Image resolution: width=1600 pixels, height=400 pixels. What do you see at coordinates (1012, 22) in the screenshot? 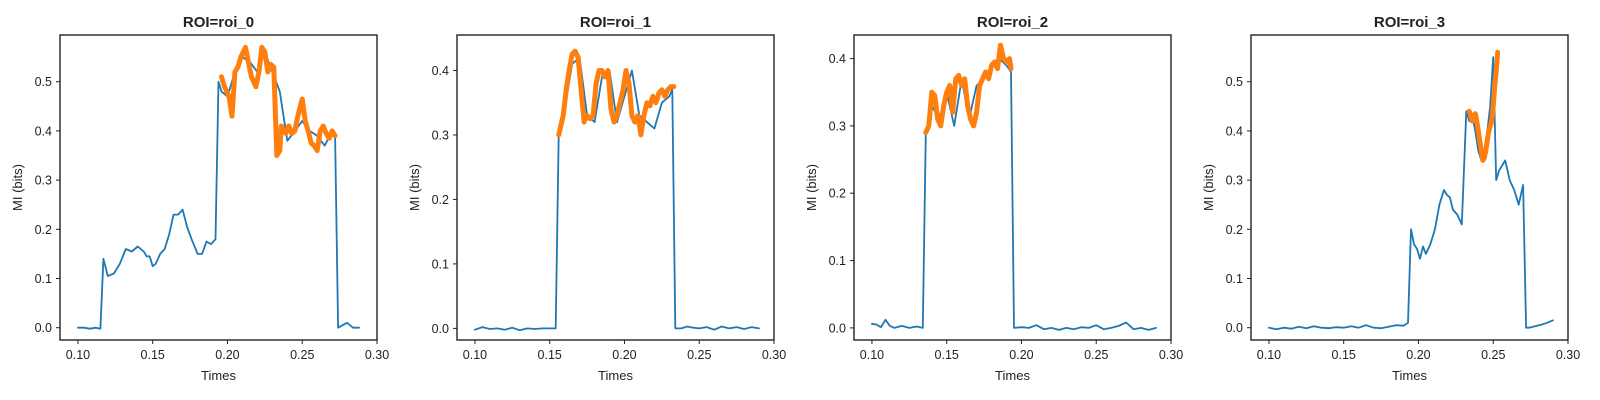
I see `subplot-title: ROI=roi_2` at bounding box center [1012, 22].